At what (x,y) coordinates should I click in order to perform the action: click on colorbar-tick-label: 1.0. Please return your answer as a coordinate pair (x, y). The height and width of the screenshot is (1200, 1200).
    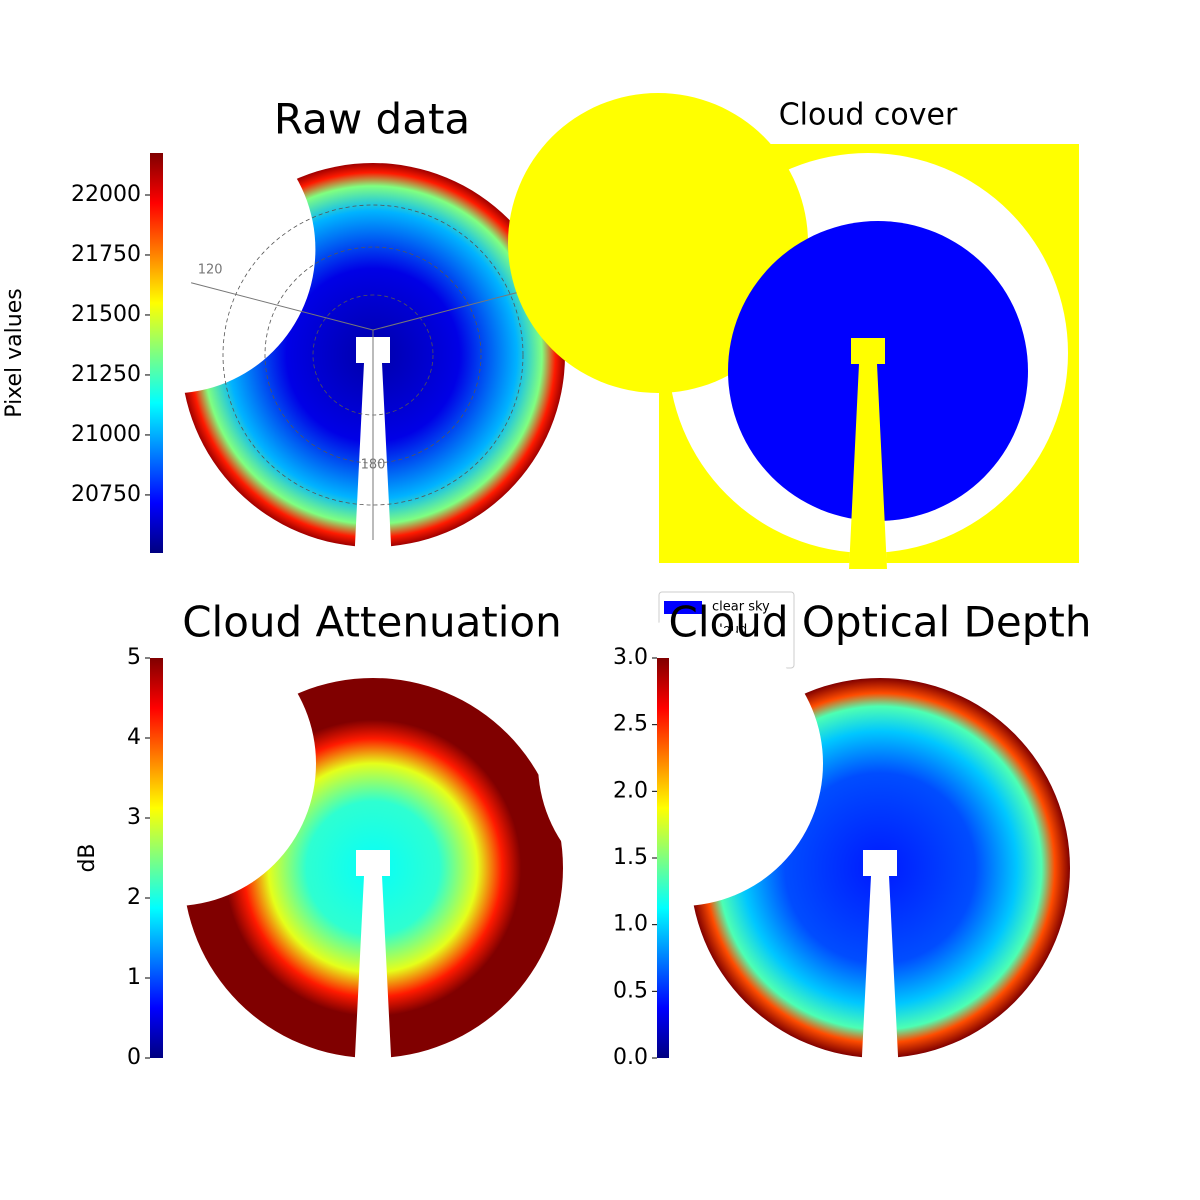
    Looking at the image, I should click on (630, 924).